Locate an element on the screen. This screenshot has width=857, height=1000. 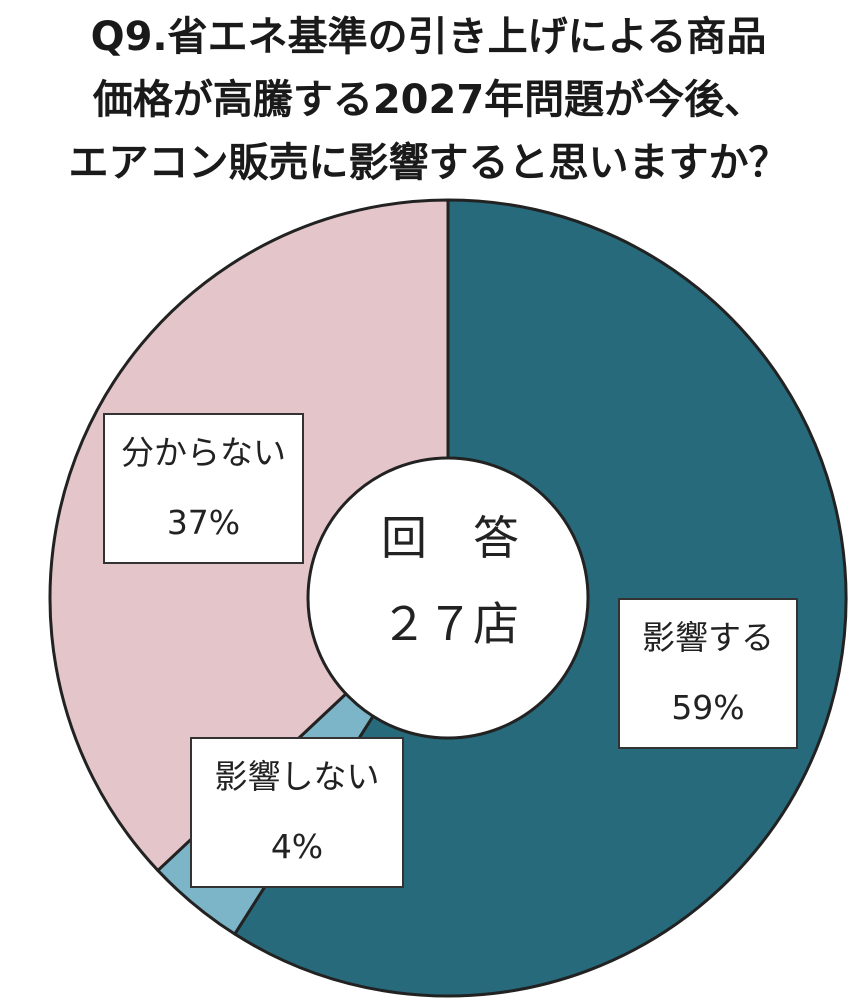
data-label-no-affect: 影響しない 4% is located at coordinates (297, 812).